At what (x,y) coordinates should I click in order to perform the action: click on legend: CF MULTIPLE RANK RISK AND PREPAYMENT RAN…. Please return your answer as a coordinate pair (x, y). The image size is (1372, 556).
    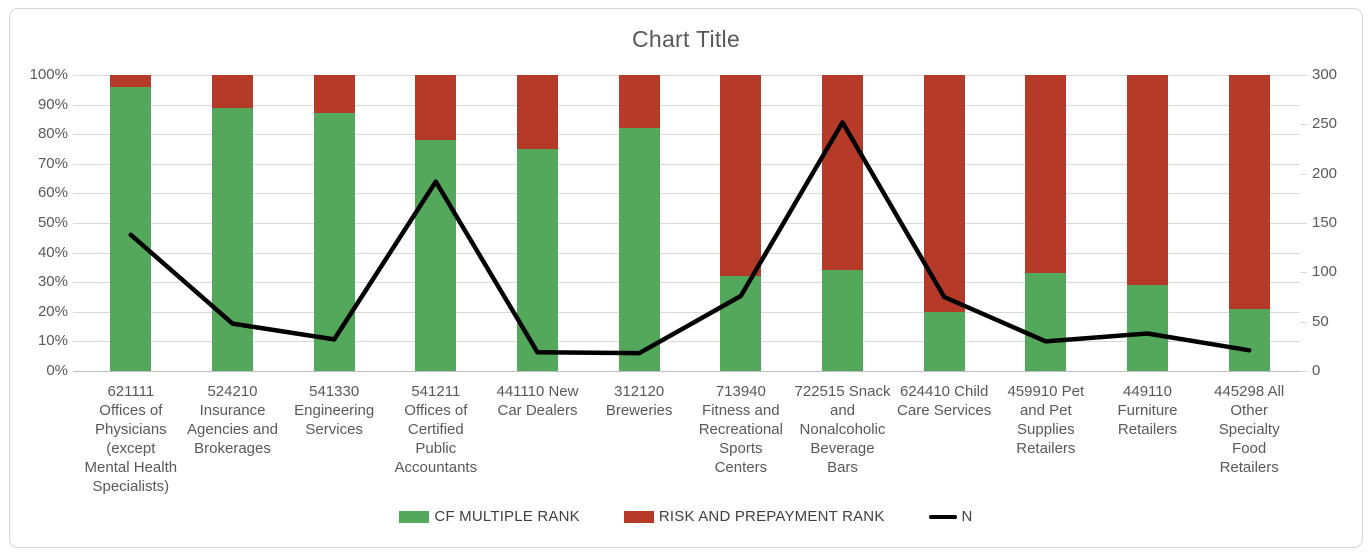
    Looking at the image, I should click on (686, 516).